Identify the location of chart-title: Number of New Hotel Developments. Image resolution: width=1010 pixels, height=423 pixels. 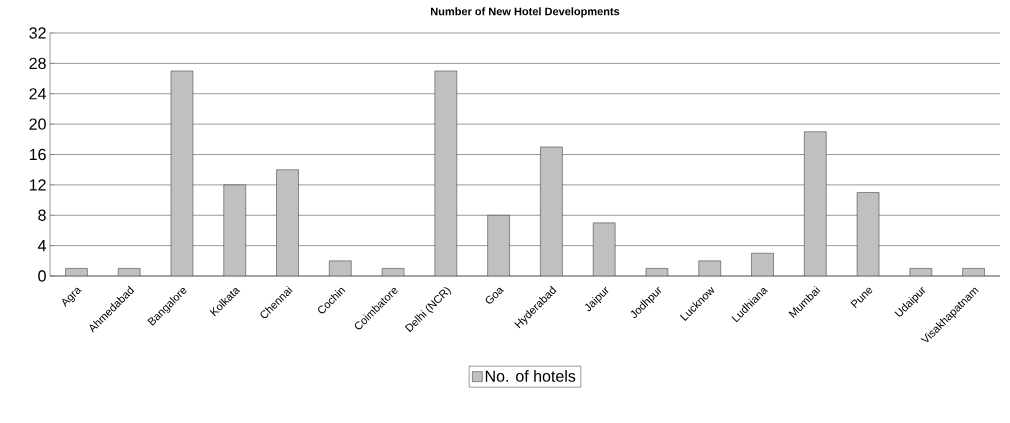
(525, 12).